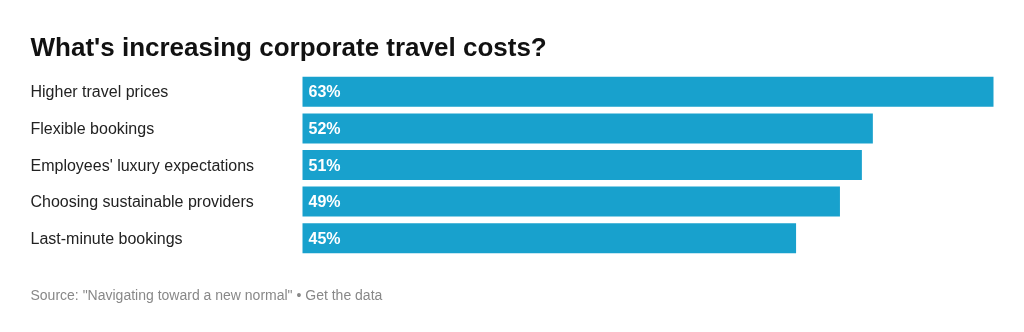 This screenshot has height=332, width=1024. What do you see at coordinates (324, 165) in the screenshot?
I see `data-label: 51%` at bounding box center [324, 165].